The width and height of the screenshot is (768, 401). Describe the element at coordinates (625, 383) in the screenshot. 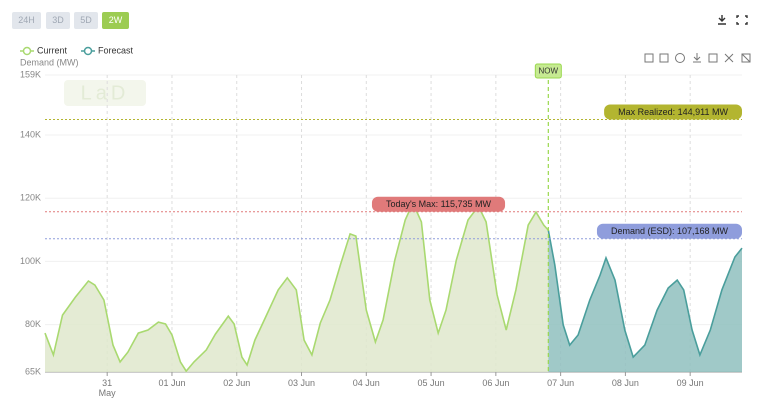

I see `x-tick-label: 08 Jun` at that location.